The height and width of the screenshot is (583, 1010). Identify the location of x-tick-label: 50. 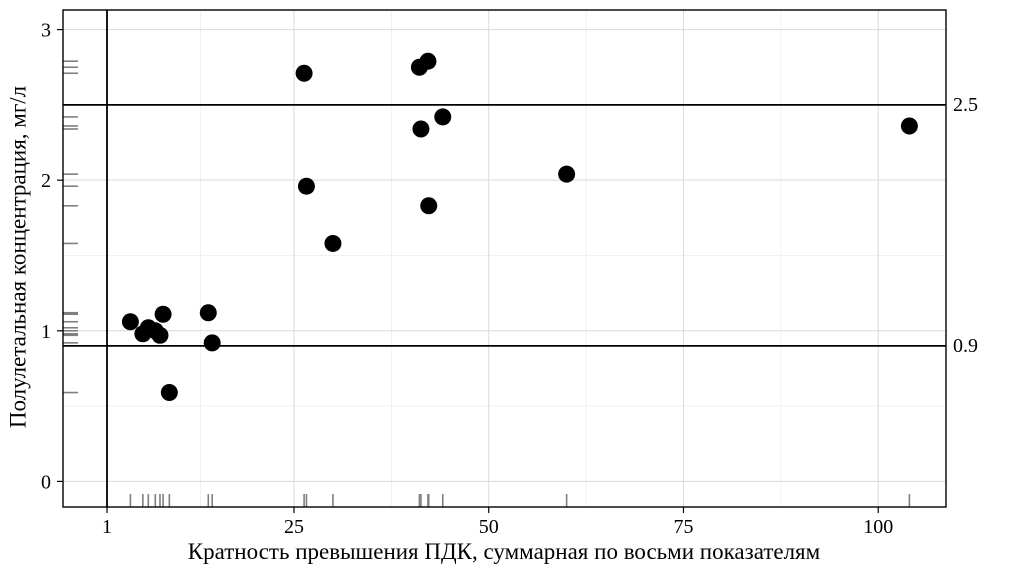
(489, 527).